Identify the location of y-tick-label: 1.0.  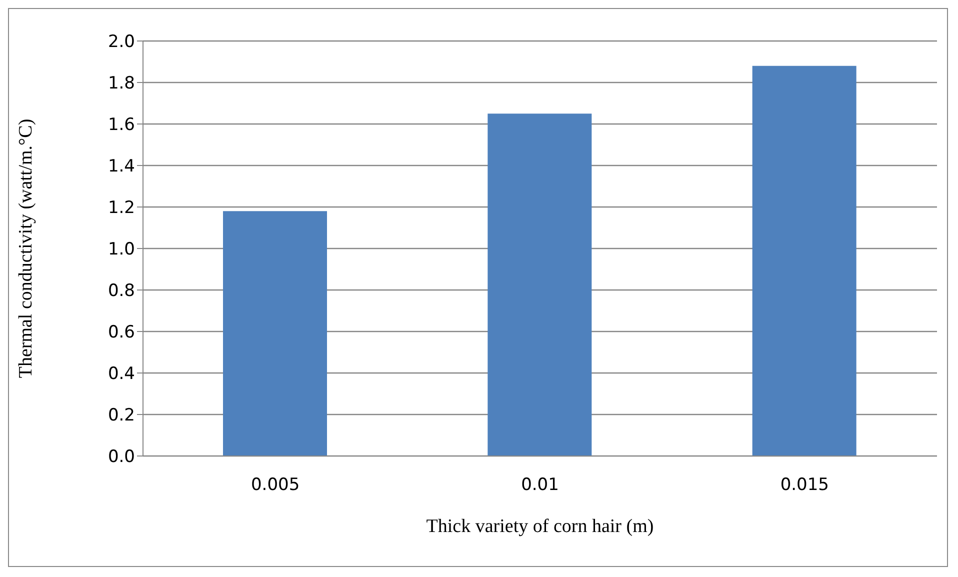
(121, 250).